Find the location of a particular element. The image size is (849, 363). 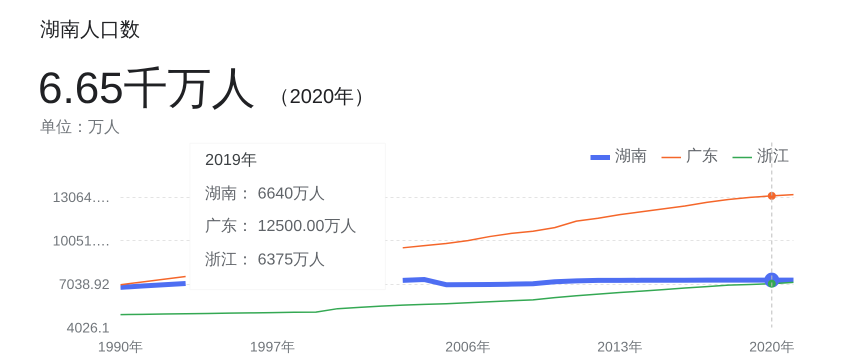

annotation: 2019年 is located at coordinates (231, 160).